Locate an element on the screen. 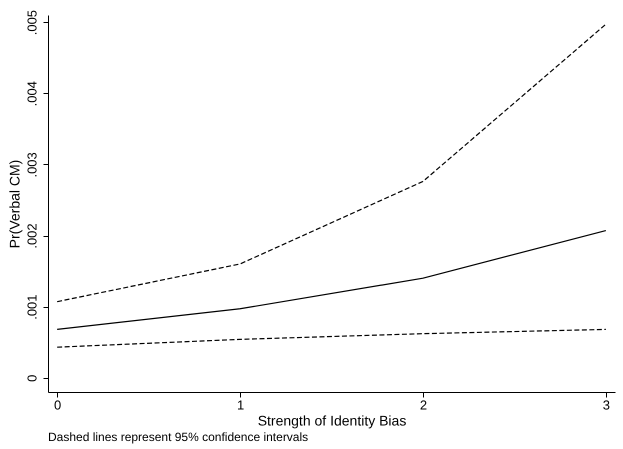 The image size is (623, 449). y-axis-title: Pr(Verbal CM) is located at coordinates (14, 204).